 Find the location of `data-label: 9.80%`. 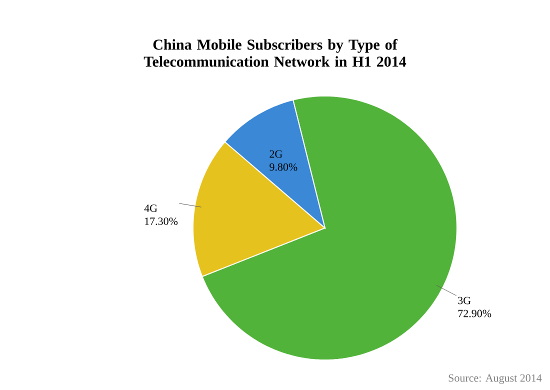

data-label: 9.80% is located at coordinates (284, 167).